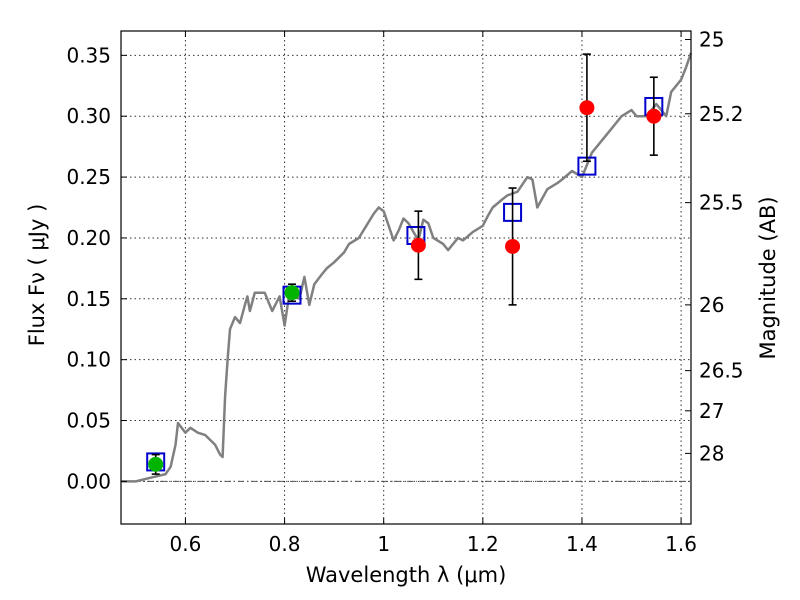  I want to click on magnitude-axis-title: Magnitude (AB), so click(768, 277).